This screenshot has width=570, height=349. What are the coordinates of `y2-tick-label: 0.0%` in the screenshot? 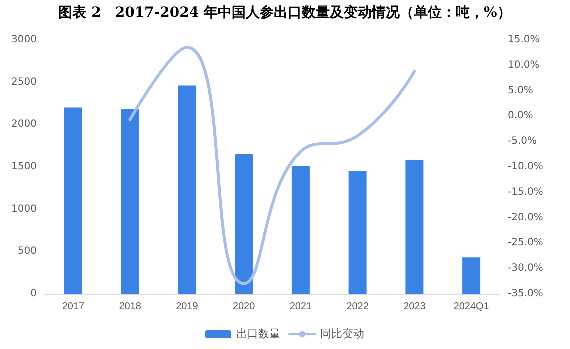 It's located at (521, 116).